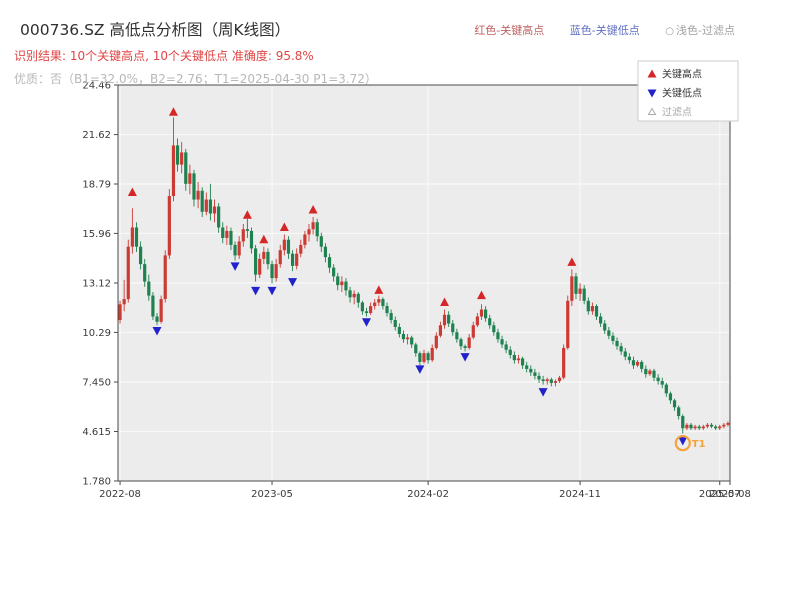 The height and width of the screenshot is (600, 800). What do you see at coordinates (652, 111) in the screenshot?
I see `legend-hollow-triangle-icon` at bounding box center [652, 111].